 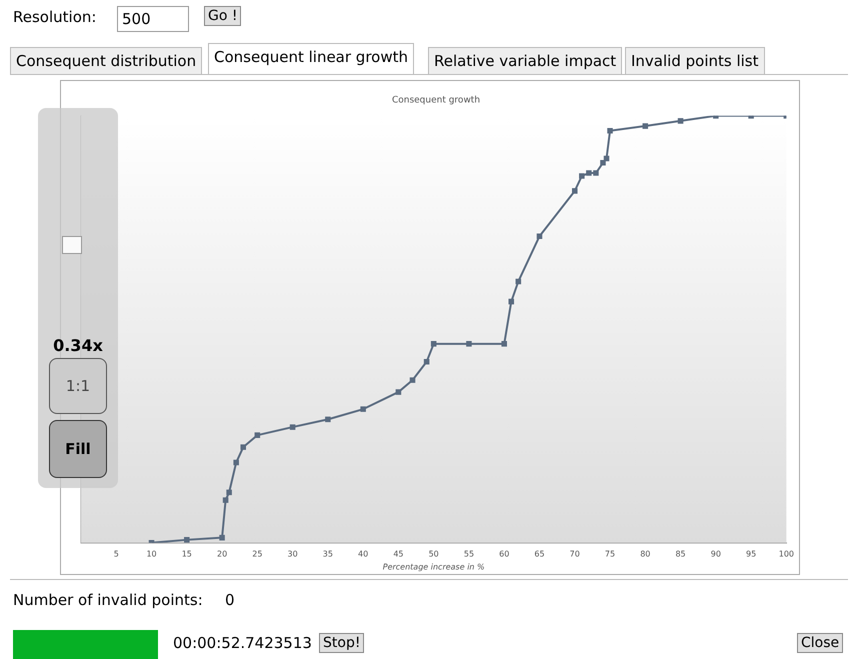 What do you see at coordinates (525, 61) in the screenshot?
I see `text: Relative variable impact` at bounding box center [525, 61].